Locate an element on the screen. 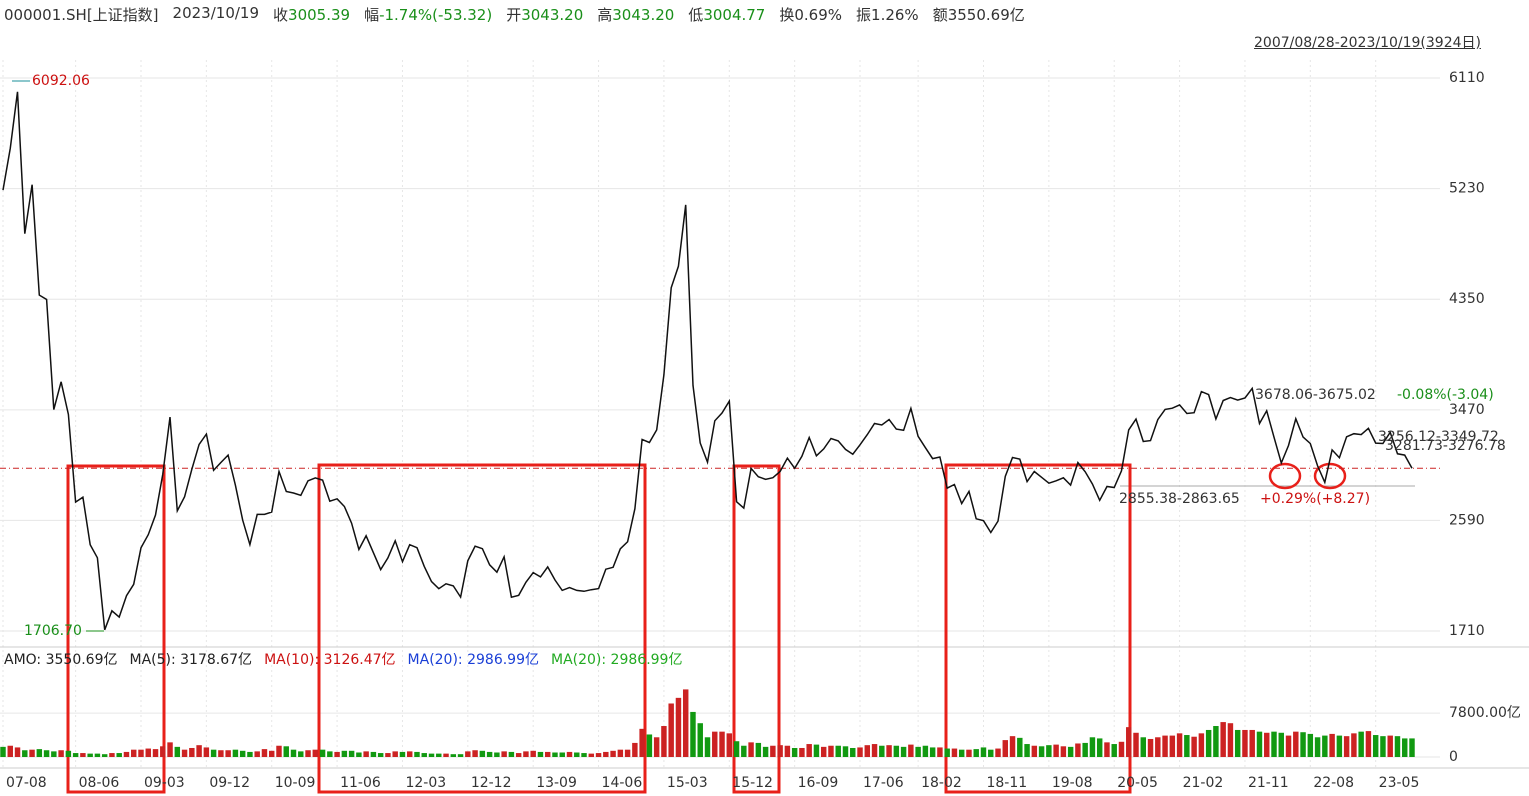  legend-entry: MA(5): 3178.67亿 is located at coordinates (191, 660).